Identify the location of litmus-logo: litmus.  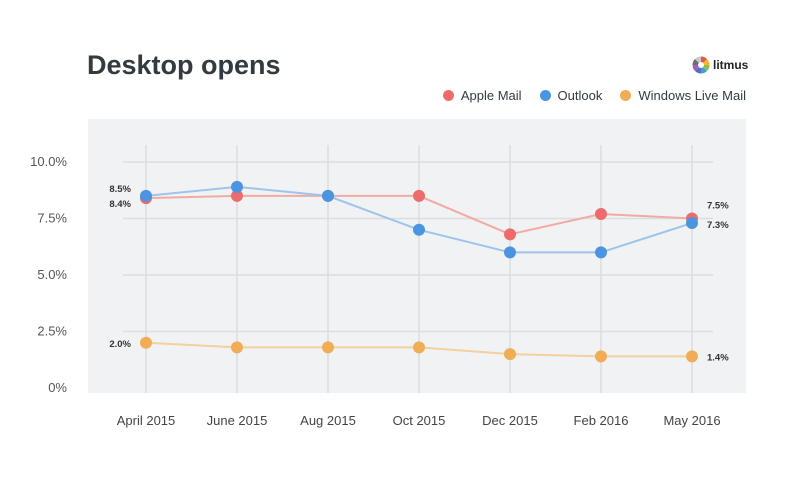
(720, 65).